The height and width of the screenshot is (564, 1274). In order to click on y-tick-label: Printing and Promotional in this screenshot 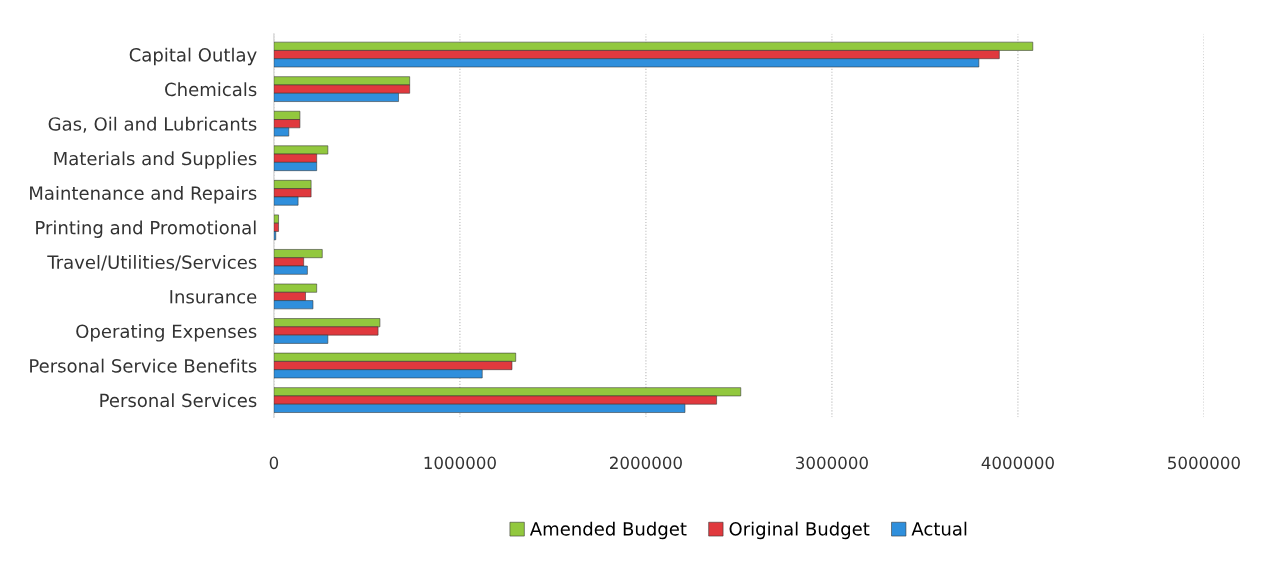, I will do `click(146, 229)`.